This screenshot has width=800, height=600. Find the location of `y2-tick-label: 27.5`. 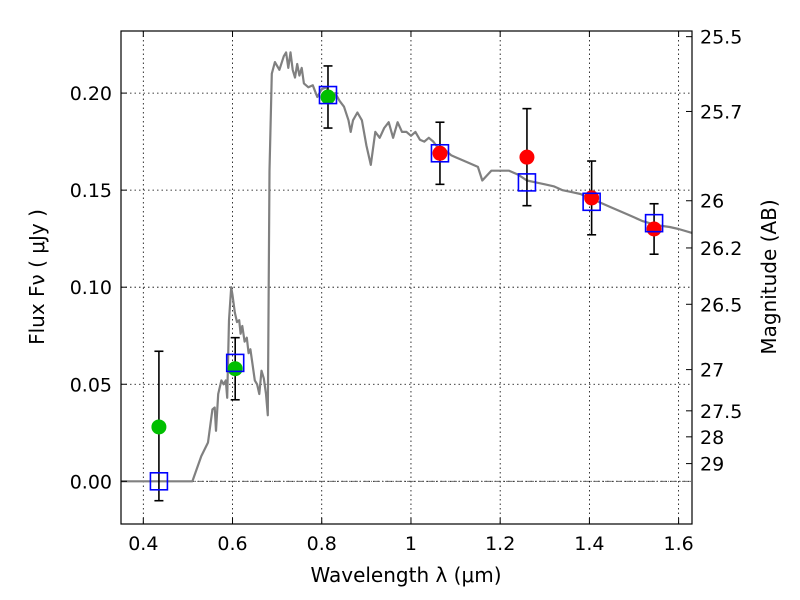

y2-tick-label: 27.5 is located at coordinates (721, 412).